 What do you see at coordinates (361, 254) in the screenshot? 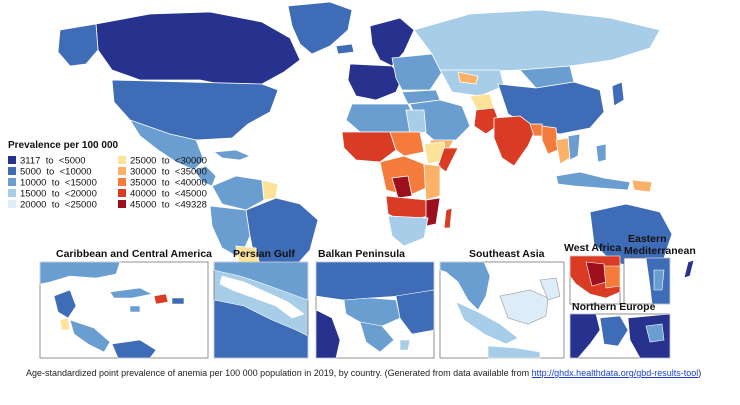
I see `inset-title-balkan: Balkan Peninsula` at bounding box center [361, 254].